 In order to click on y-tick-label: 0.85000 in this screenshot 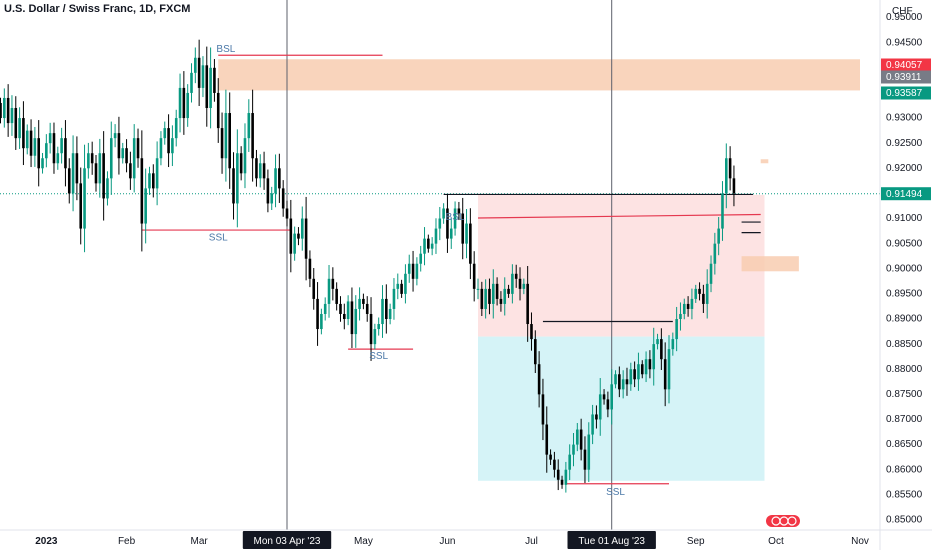, I will do `click(904, 520)`.